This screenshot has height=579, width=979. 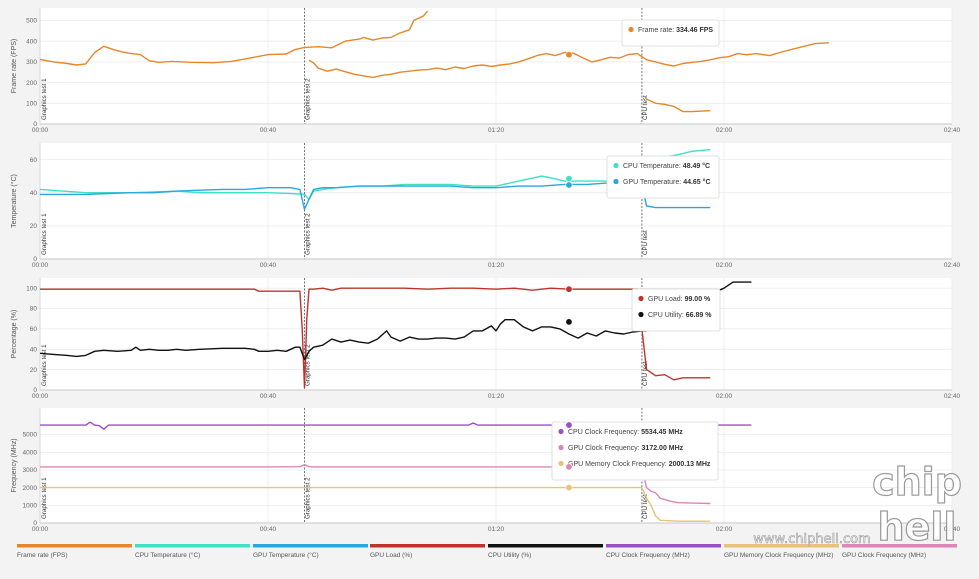 What do you see at coordinates (14, 334) in the screenshot?
I see `y-axis-label: Percentage (%)` at bounding box center [14, 334].